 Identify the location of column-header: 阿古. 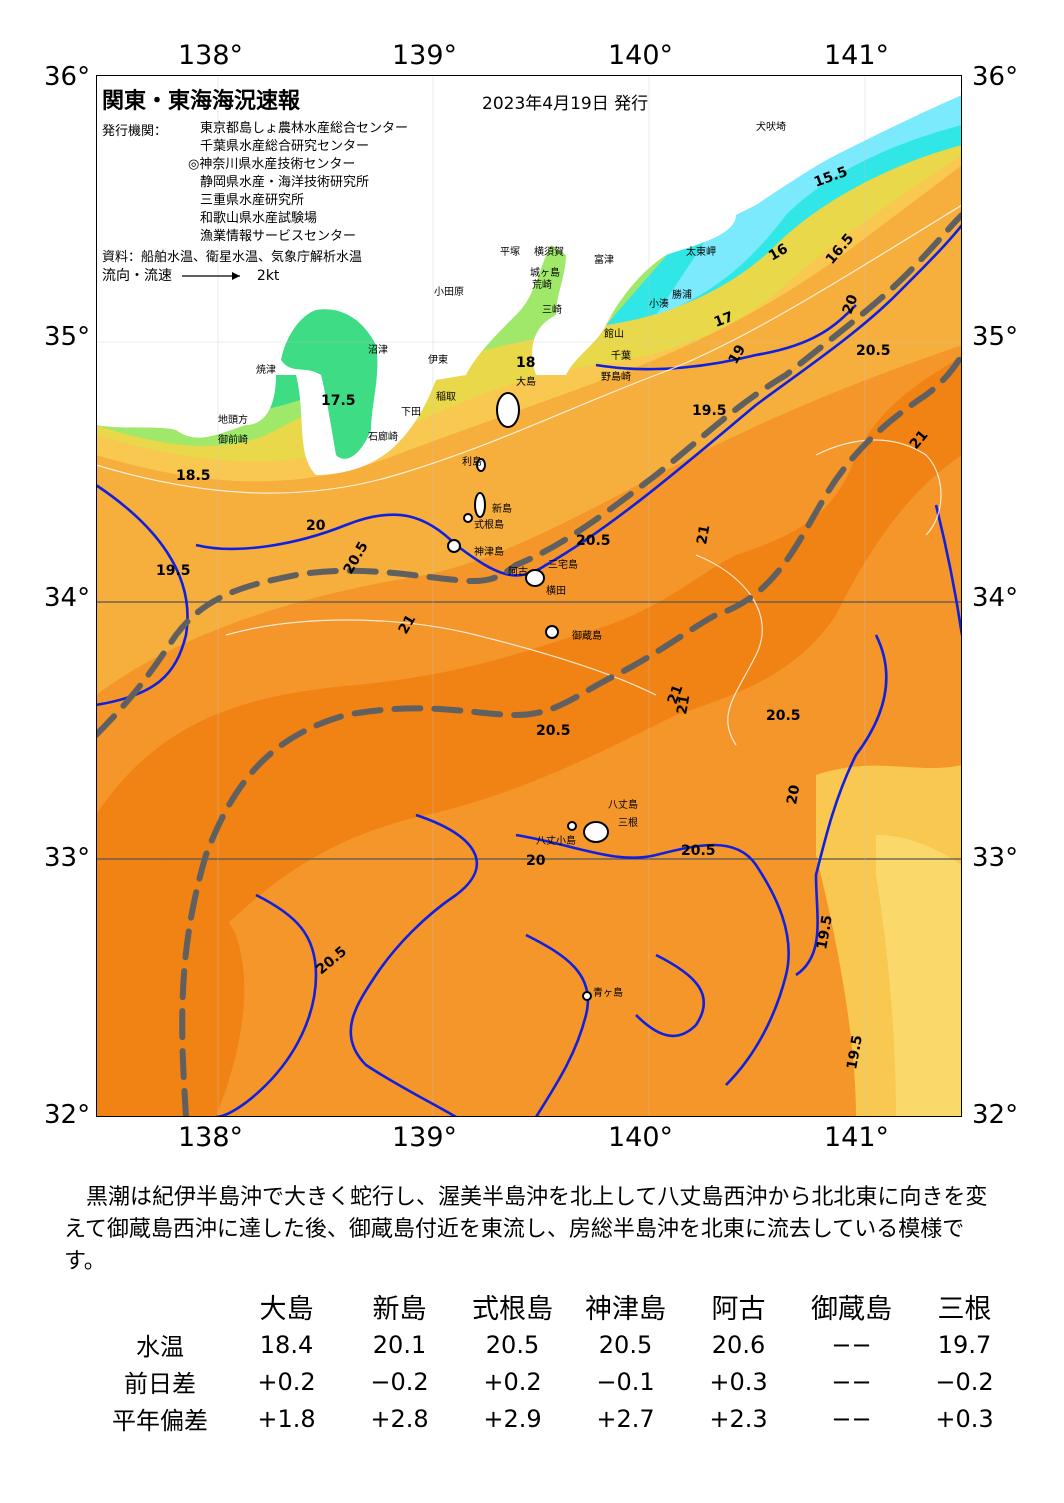
(738, 1309).